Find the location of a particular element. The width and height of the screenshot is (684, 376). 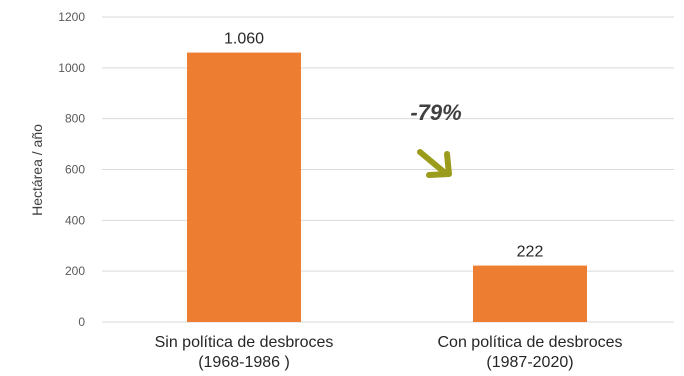

category-label: Con política de desbroces is located at coordinates (530, 342).